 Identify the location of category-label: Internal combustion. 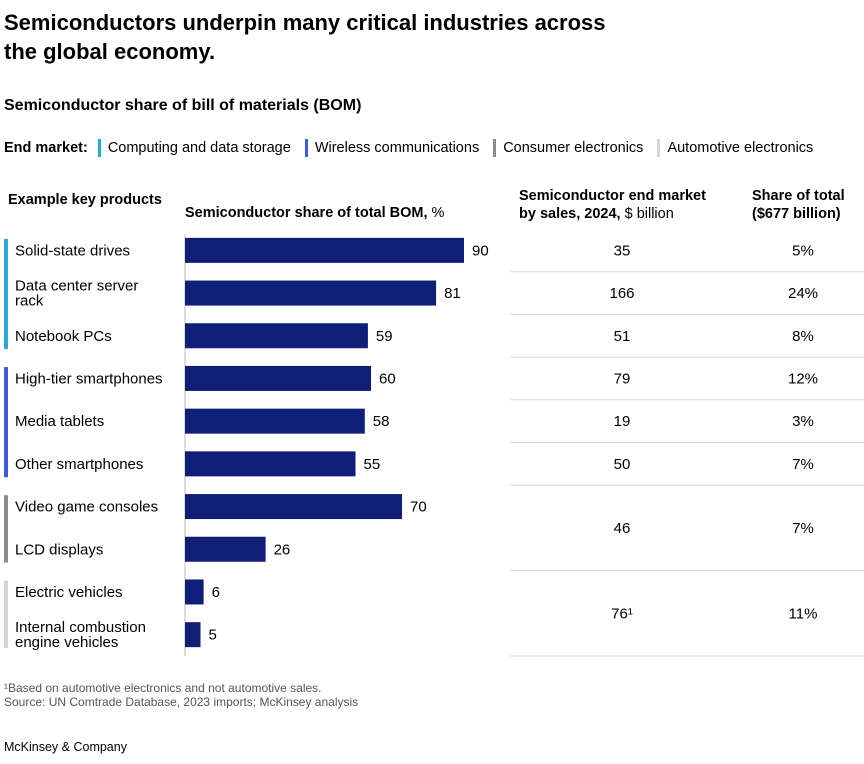
(80, 627).